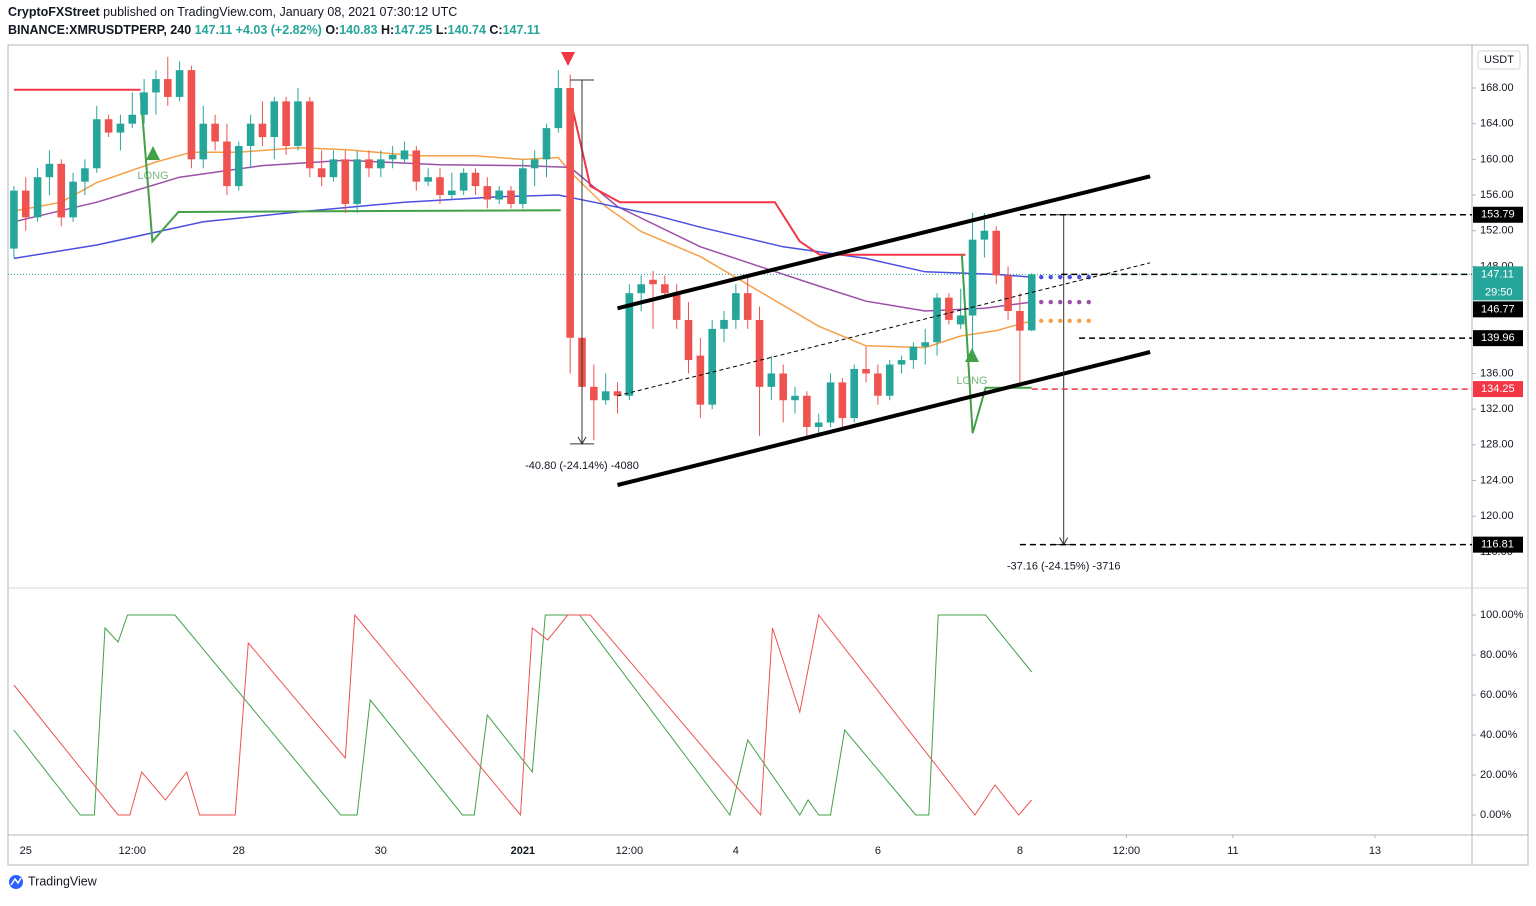 The image size is (1536, 906). I want to click on y-tick-label: 136.00, so click(1497, 373).